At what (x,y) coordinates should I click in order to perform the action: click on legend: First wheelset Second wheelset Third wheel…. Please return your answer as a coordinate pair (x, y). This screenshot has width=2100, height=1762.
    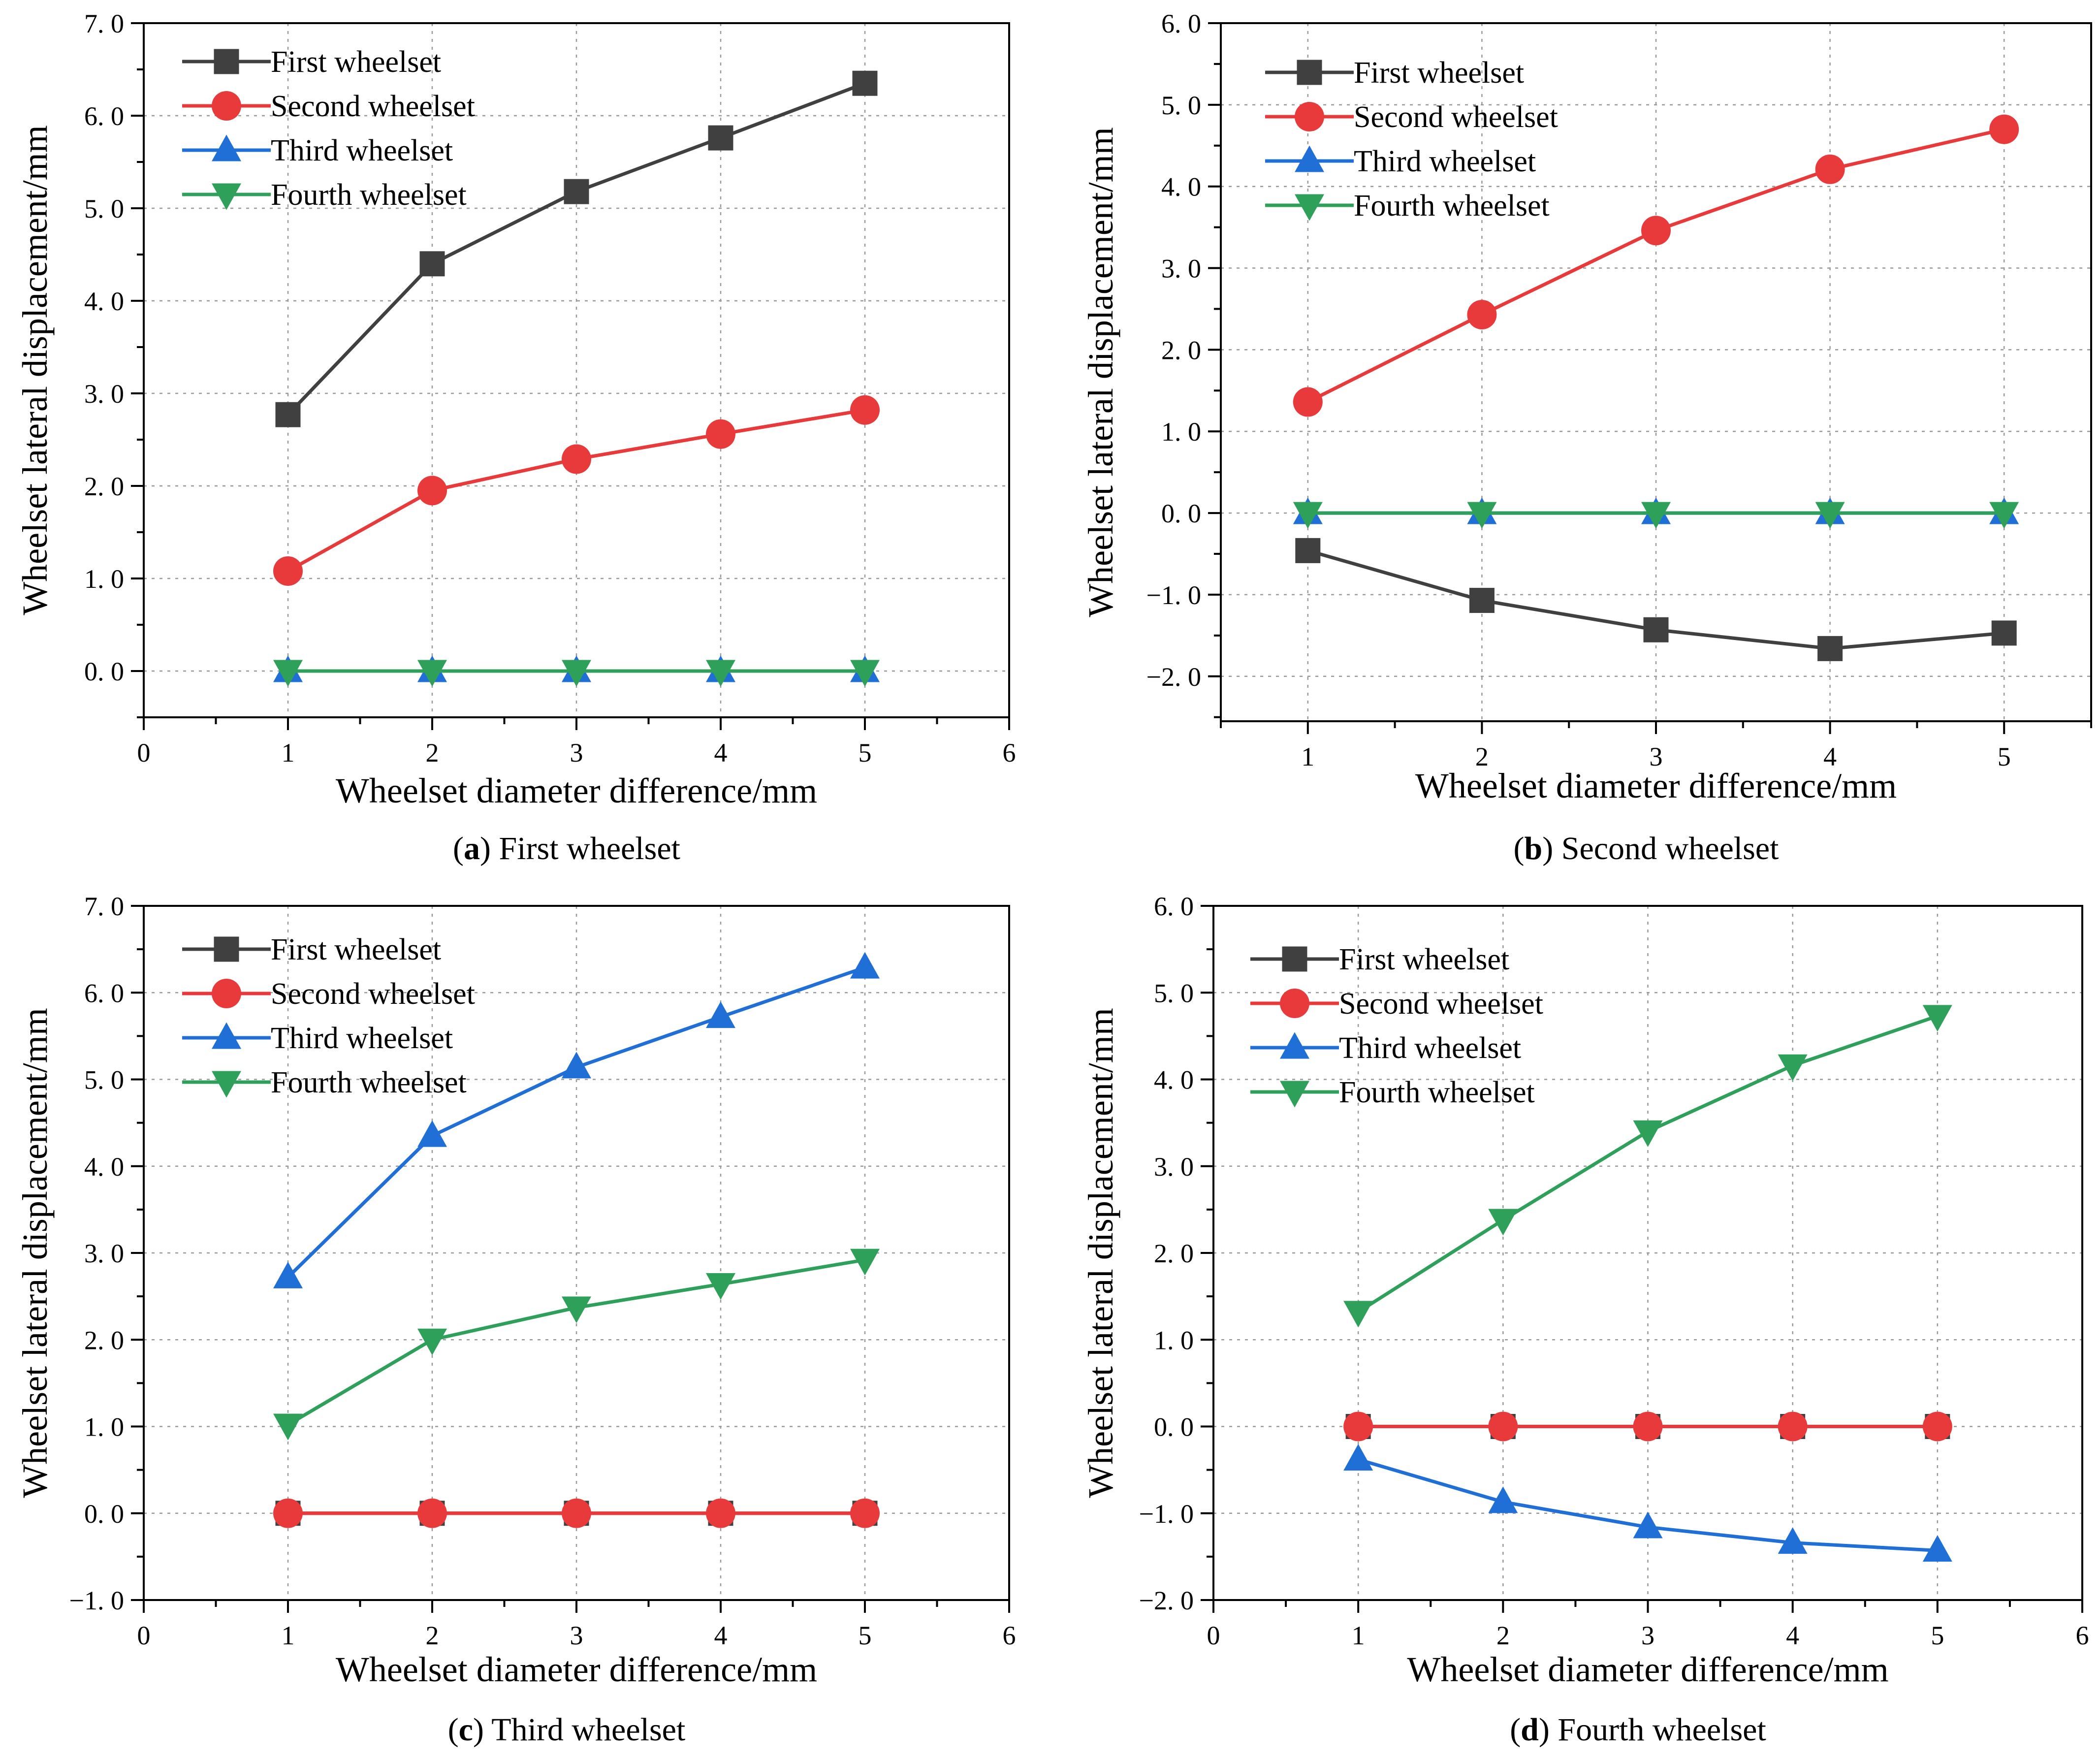
    Looking at the image, I should click on (1412, 139).